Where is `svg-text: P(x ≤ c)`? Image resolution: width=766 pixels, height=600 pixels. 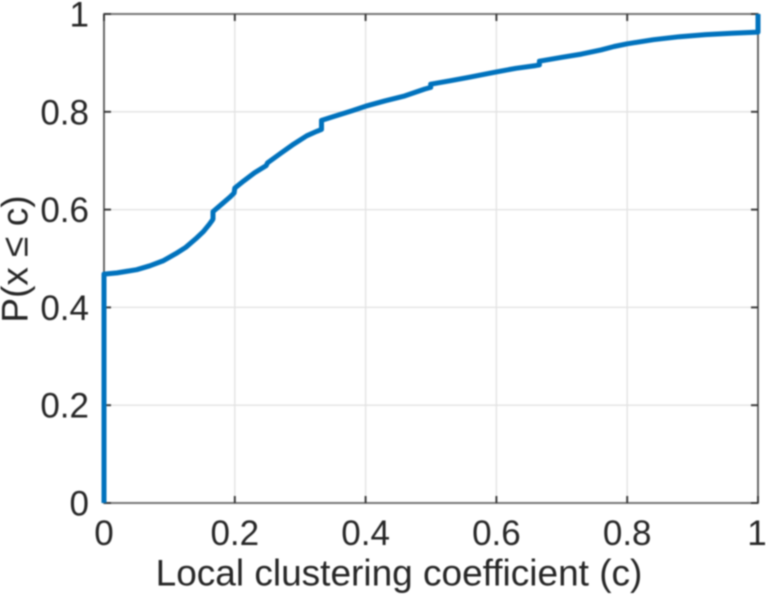 svg-text: P(x ≤ c) is located at coordinates (18, 258).